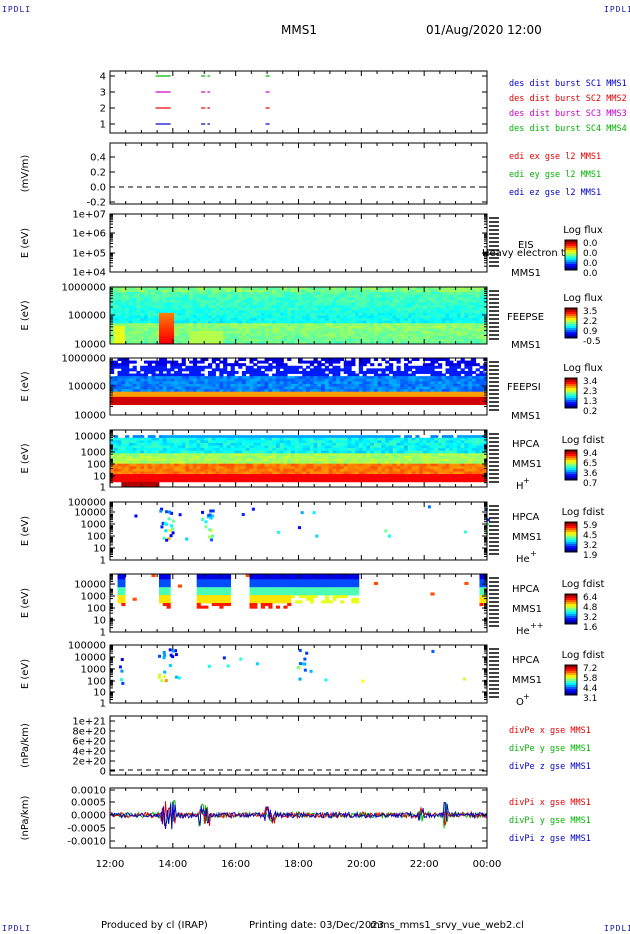  What do you see at coordinates (571, 255) in the screenshot?
I see `eis-panel-colorbar-frame` at bounding box center [571, 255].